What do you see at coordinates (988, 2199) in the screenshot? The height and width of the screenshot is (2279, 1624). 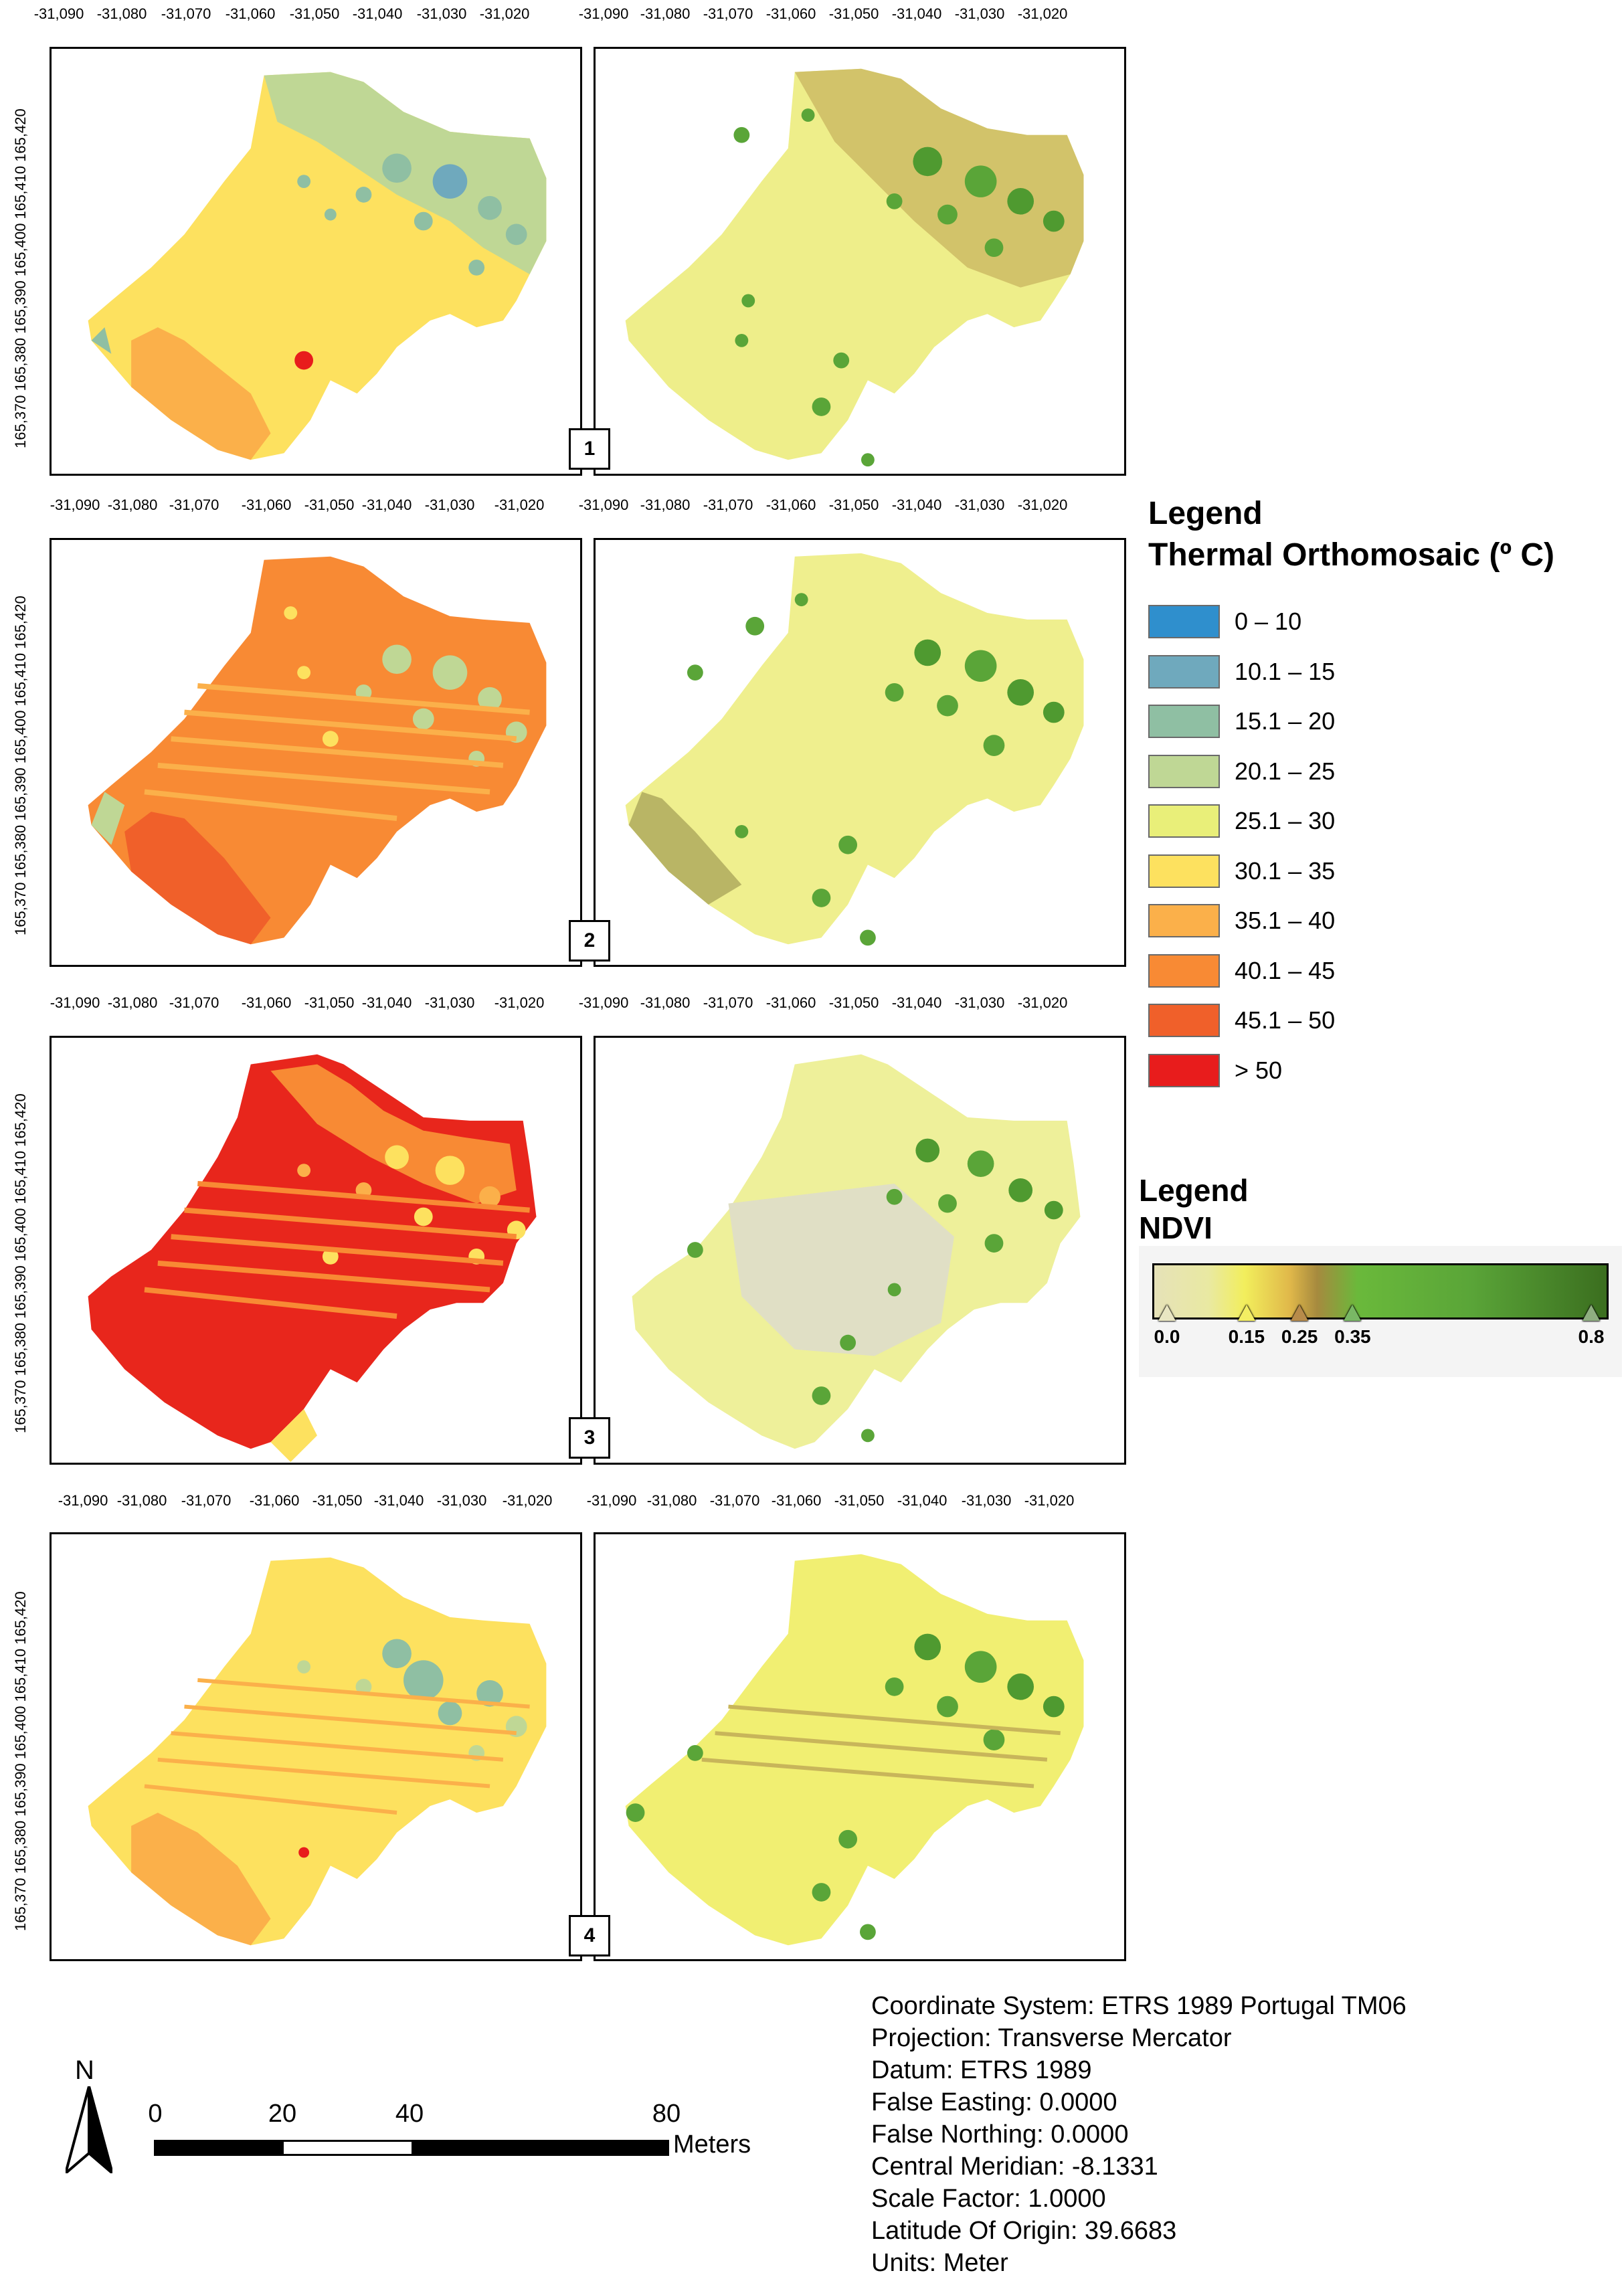 I see `projection-info-line: Scale Factor: 1.0000` at bounding box center [988, 2199].